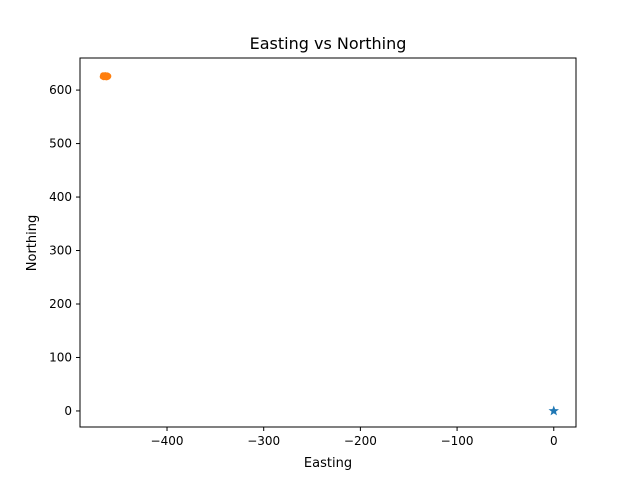 The width and height of the screenshot is (640, 480). What do you see at coordinates (107, 76) in the screenshot?
I see `data-point` at bounding box center [107, 76].